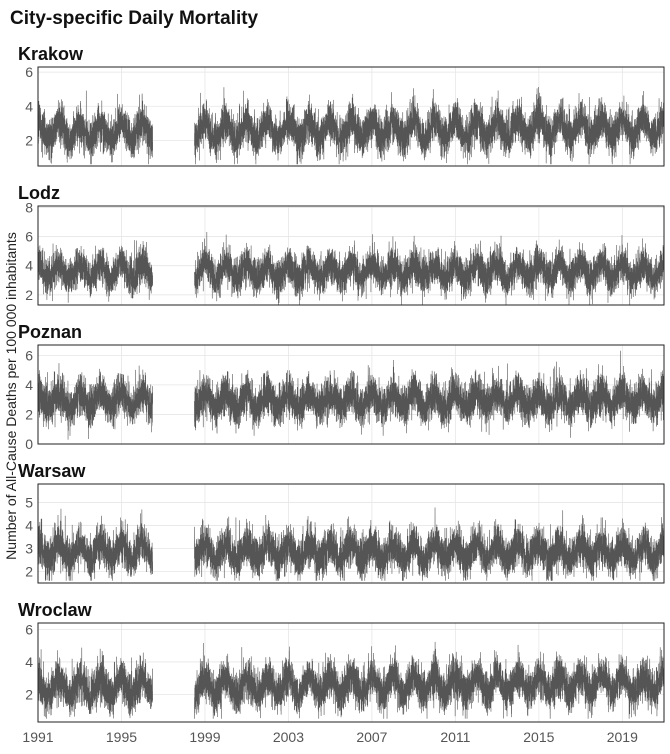 The image size is (670, 754). What do you see at coordinates (29, 207) in the screenshot?
I see `y-tick-label: 8` at bounding box center [29, 207].